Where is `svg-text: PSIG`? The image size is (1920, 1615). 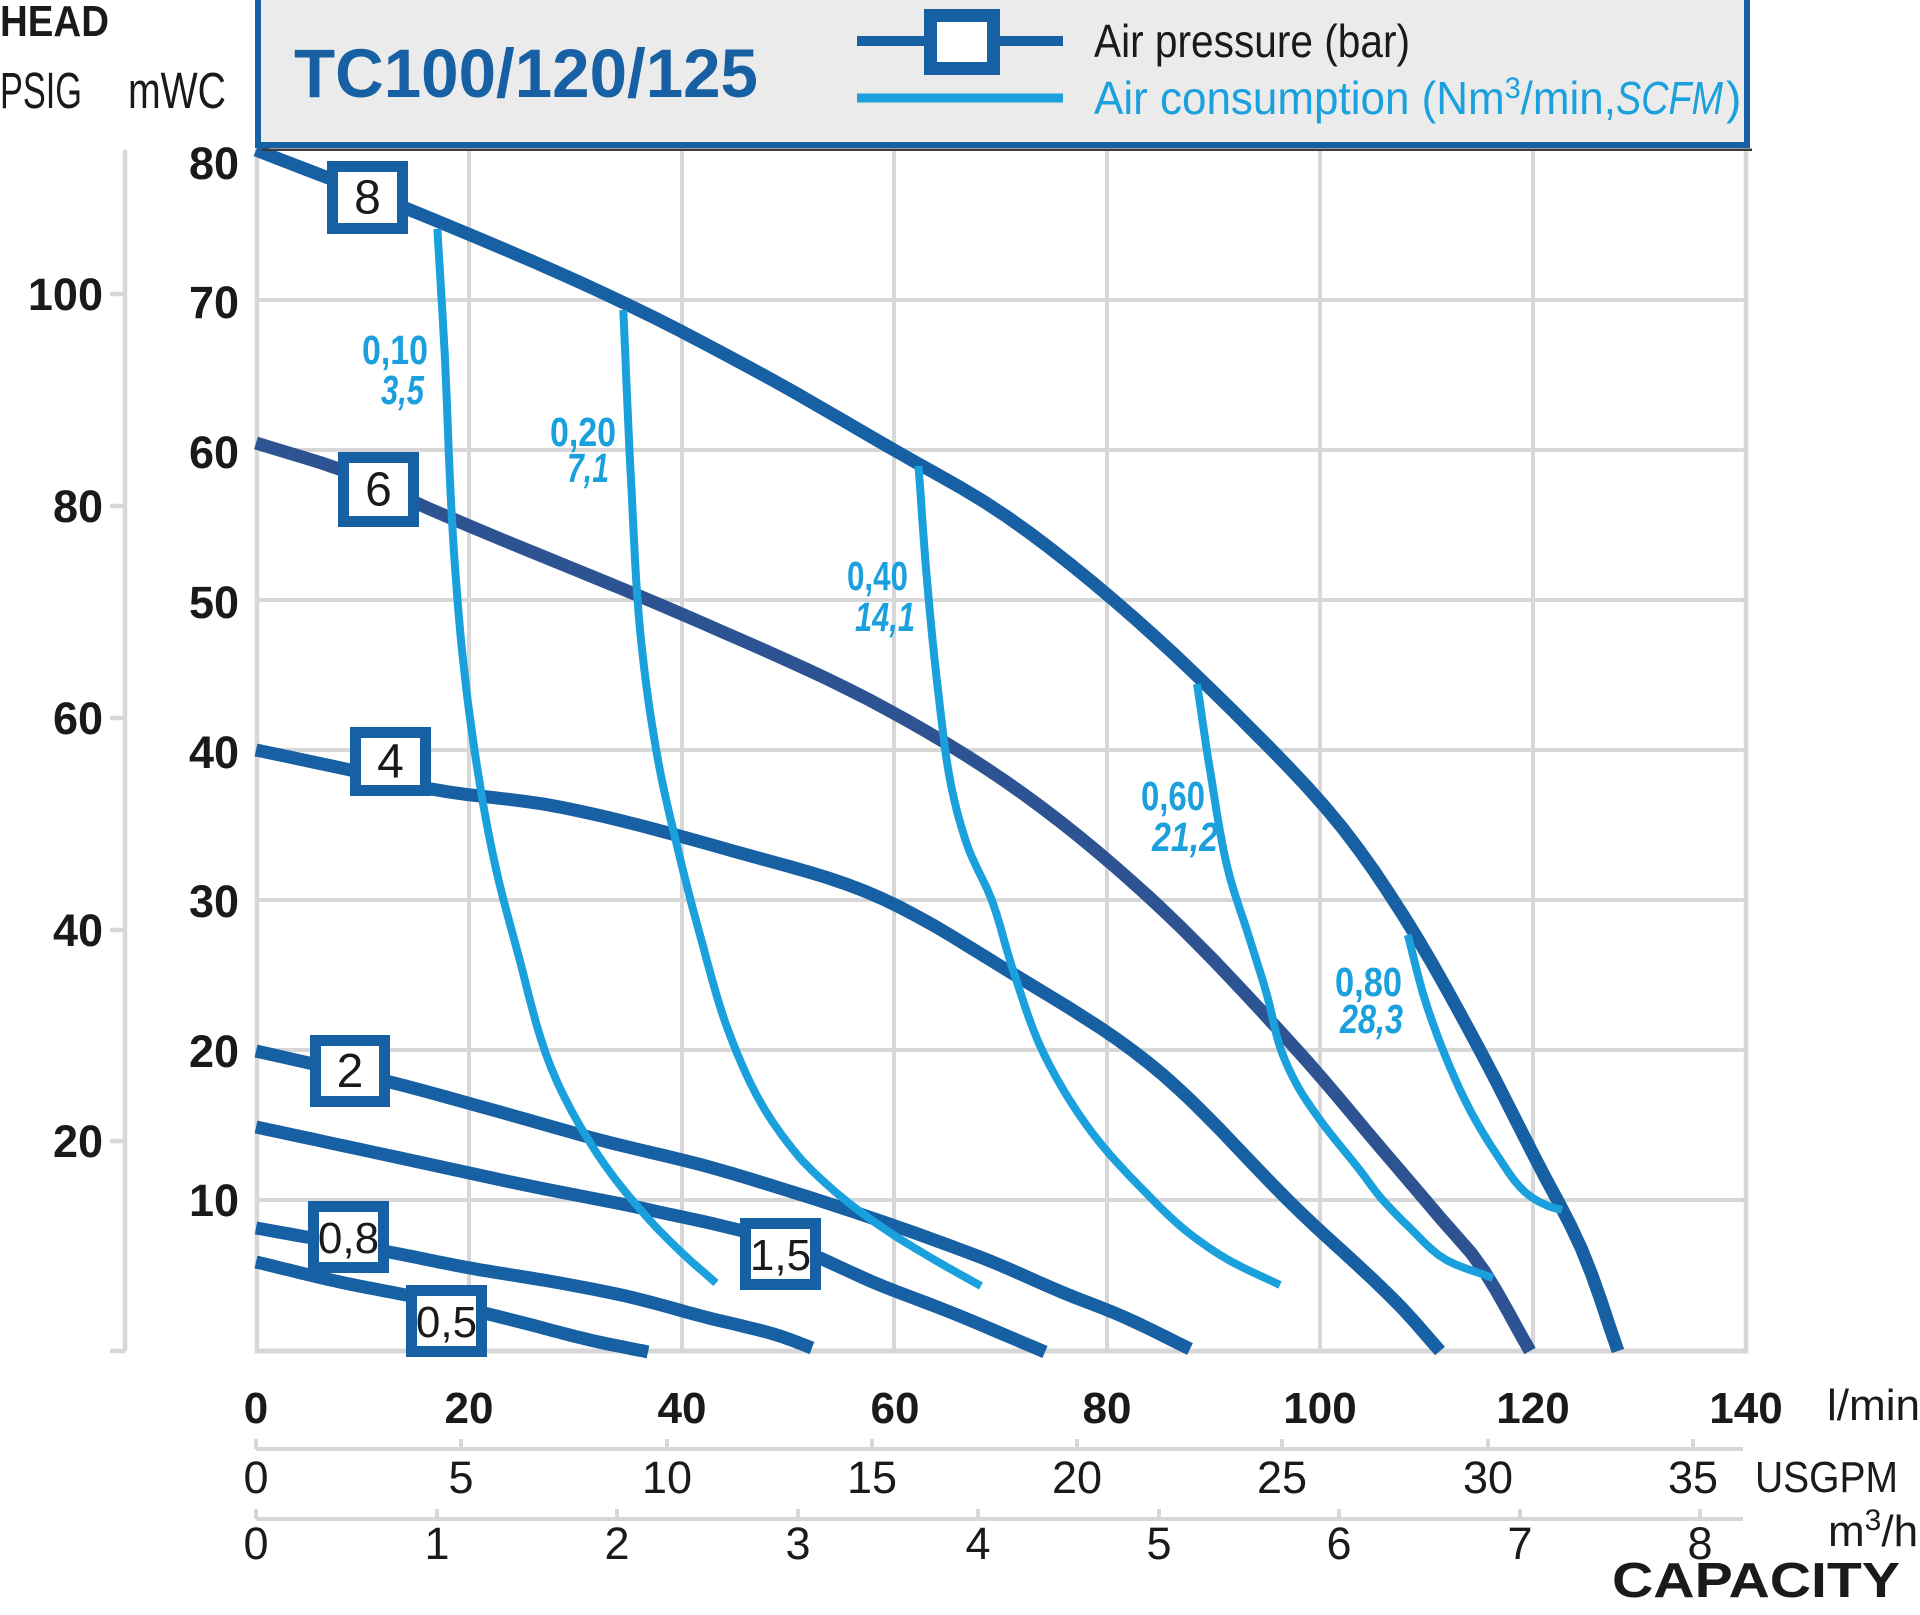
svg-text: PSIG is located at coordinates (41, 90).